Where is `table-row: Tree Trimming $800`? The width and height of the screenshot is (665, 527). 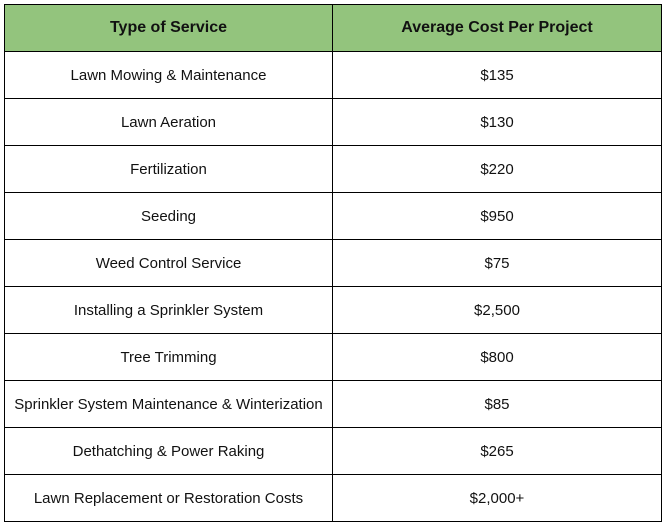 table-row: Tree Trimming $800 is located at coordinates (333, 357).